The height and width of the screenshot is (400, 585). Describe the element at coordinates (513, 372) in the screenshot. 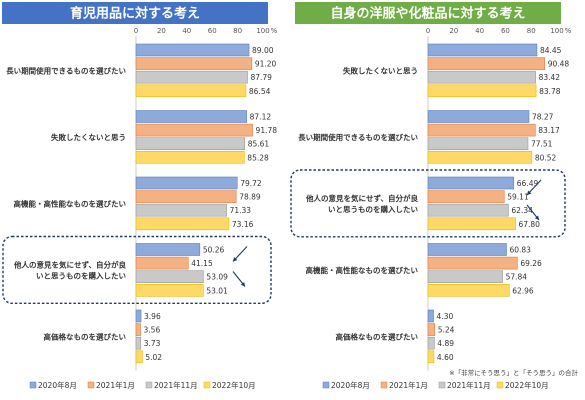

I see `footnote: ※「非常にそう思う」と「そう思う」の合計` at that location.